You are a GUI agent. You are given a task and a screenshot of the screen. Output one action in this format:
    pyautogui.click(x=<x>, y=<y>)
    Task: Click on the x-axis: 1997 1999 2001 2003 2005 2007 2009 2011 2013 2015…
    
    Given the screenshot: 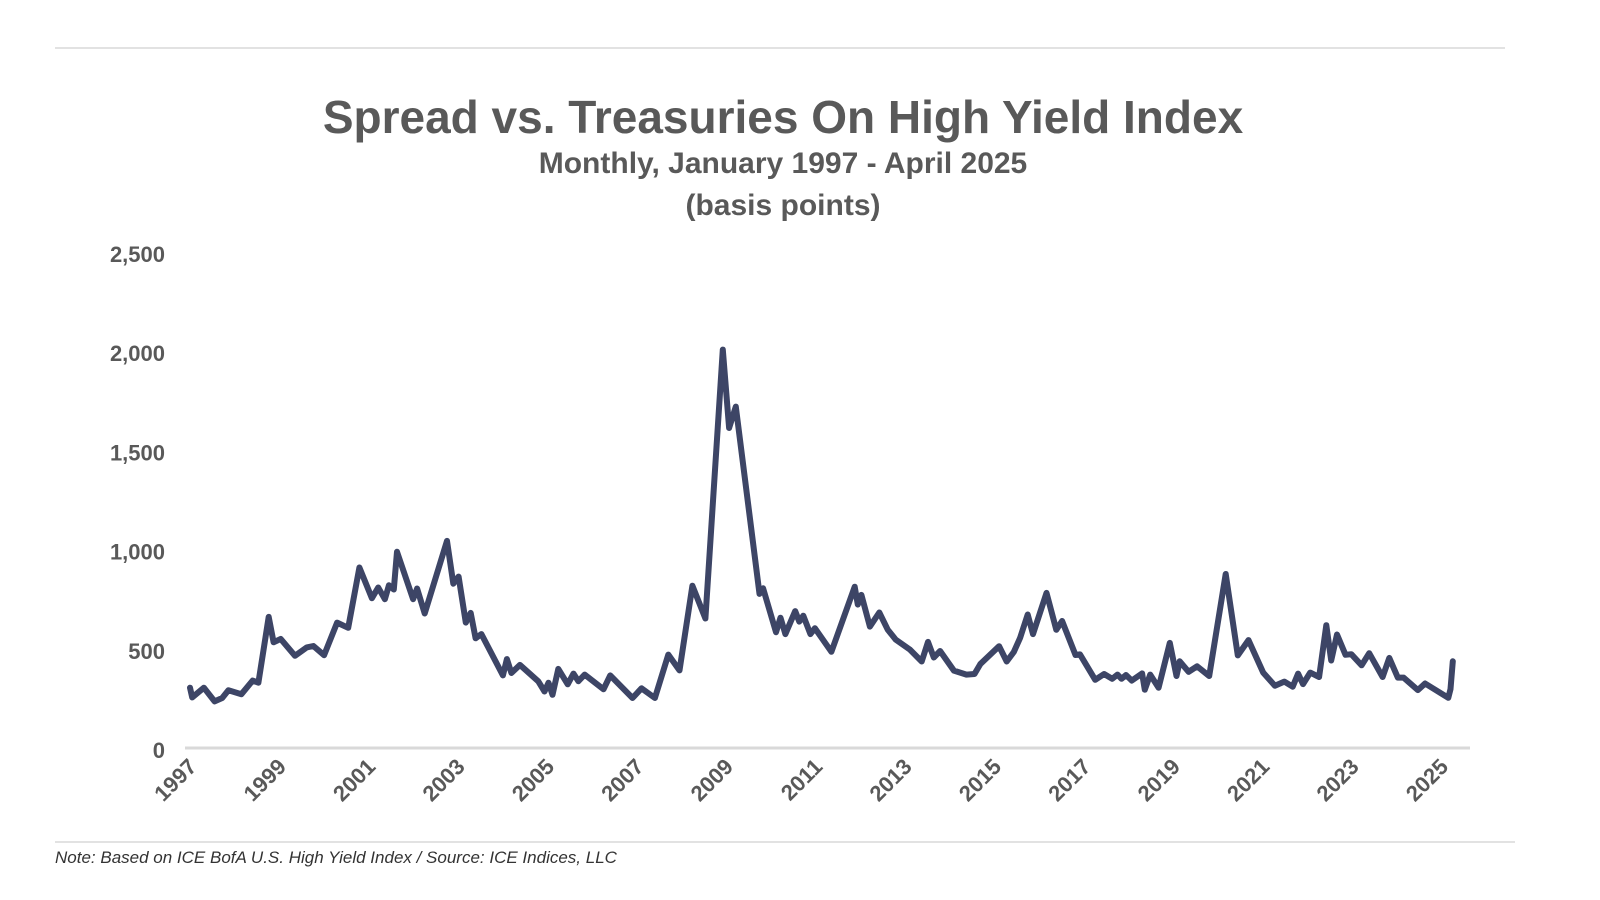 What is the action you would take?
    pyautogui.click(x=801, y=780)
    